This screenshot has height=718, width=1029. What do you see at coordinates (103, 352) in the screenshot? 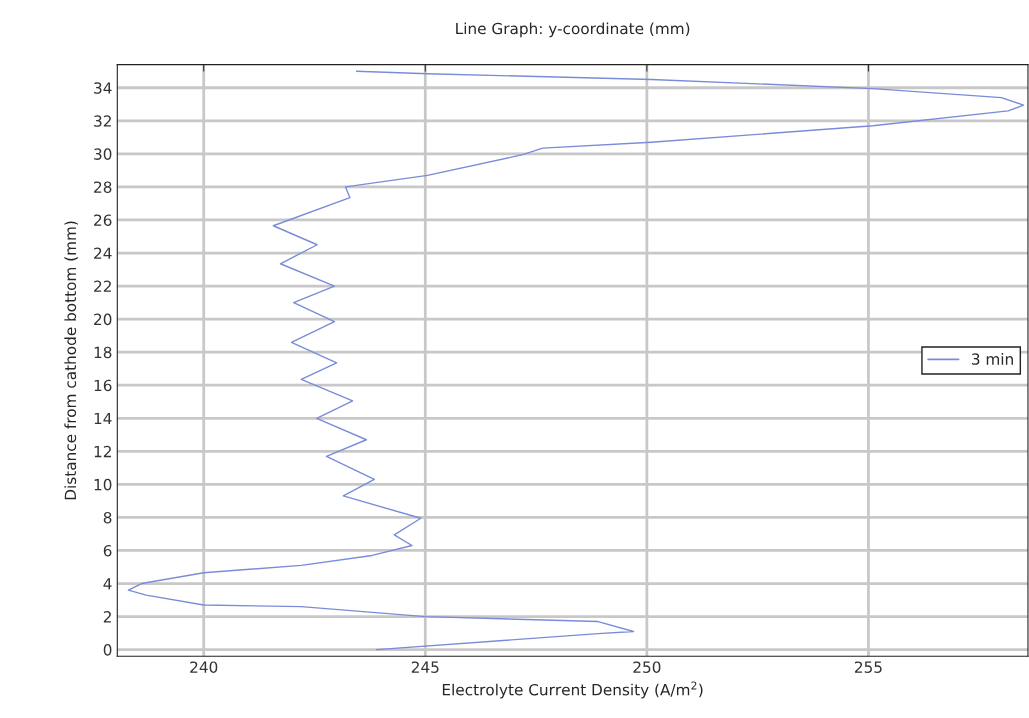
I see `y-tick-label: 18` at bounding box center [103, 352].